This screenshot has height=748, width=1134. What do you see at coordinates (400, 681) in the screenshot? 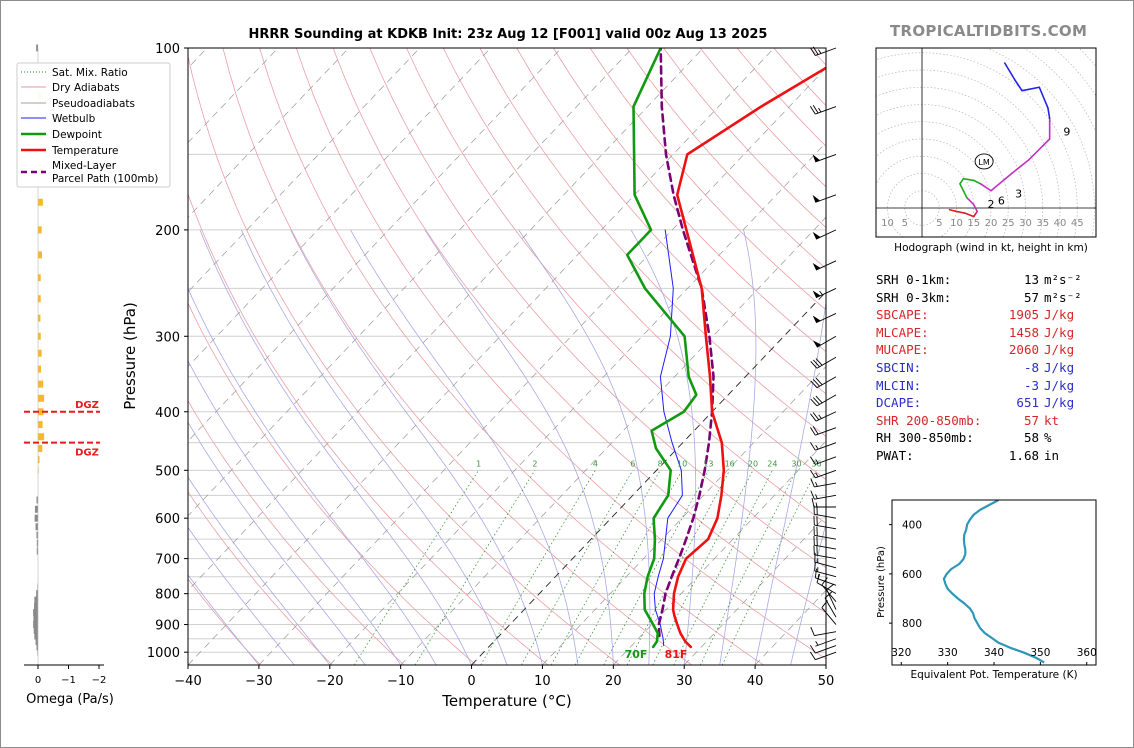
I see `x-tick-label: −10` at bounding box center [400, 681].